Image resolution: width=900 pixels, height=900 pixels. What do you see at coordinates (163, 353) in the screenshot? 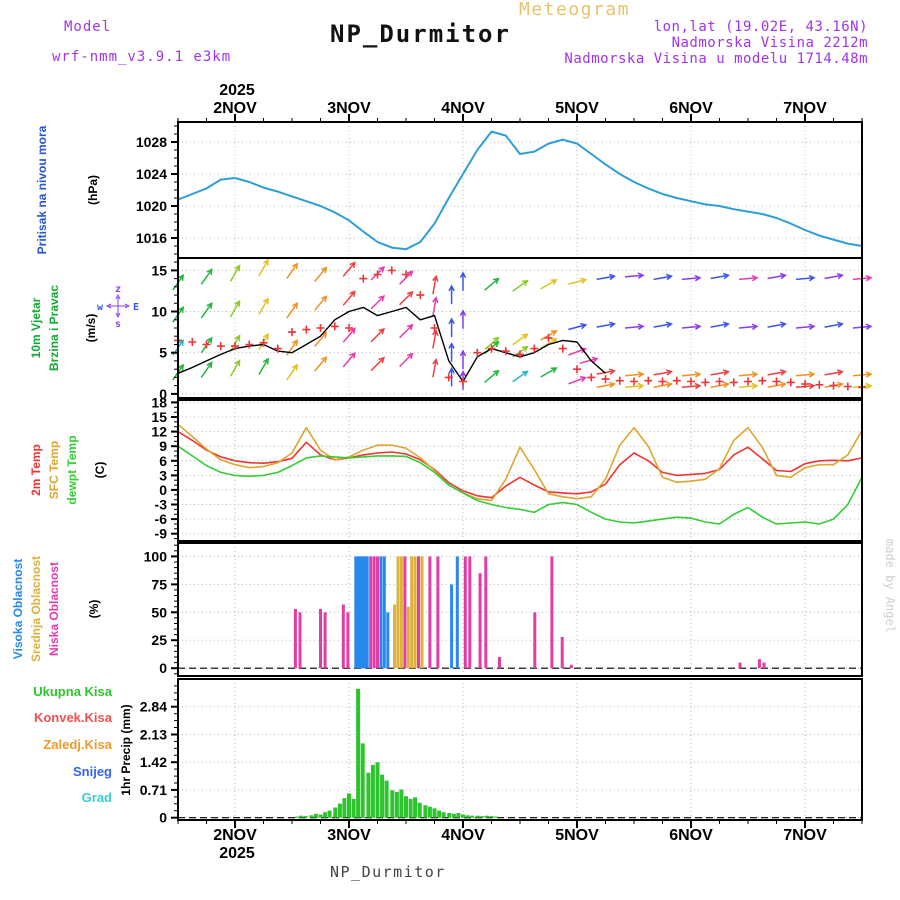
I see `y-tick-label: 5` at bounding box center [163, 353].